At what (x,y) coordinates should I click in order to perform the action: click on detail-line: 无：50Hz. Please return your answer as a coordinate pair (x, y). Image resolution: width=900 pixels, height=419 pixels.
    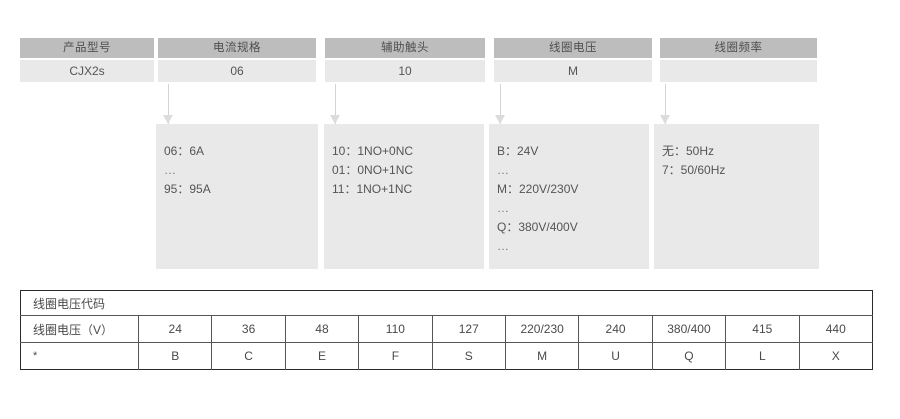
    Looking at the image, I should click on (688, 151).